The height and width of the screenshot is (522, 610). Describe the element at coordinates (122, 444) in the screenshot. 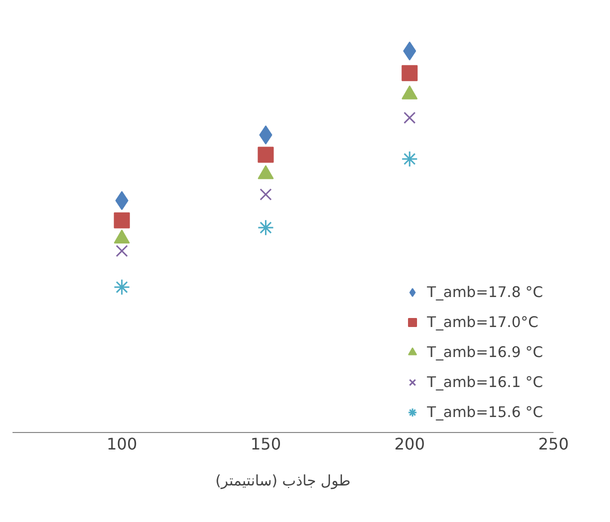

I see `x-tick-label: 100` at that location.